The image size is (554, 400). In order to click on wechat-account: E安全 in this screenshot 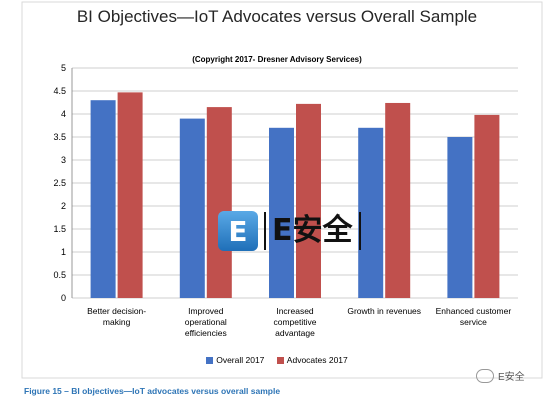, I will do `click(500, 375)`.